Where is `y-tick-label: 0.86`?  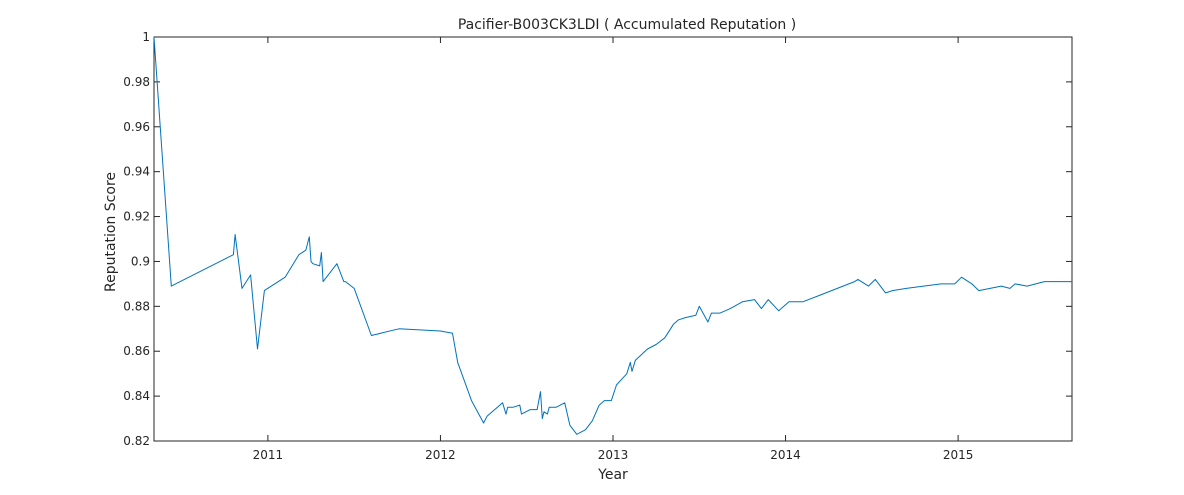 y-tick-label: 0.86 is located at coordinates (136, 351).